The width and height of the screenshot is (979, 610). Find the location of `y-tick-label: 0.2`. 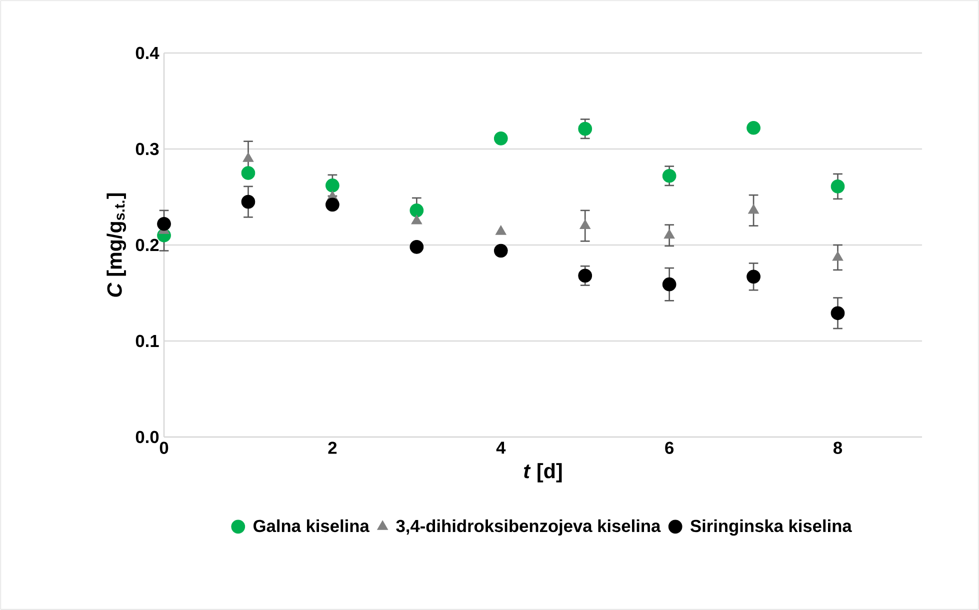

y-tick-label: 0.2 is located at coordinates (147, 245).